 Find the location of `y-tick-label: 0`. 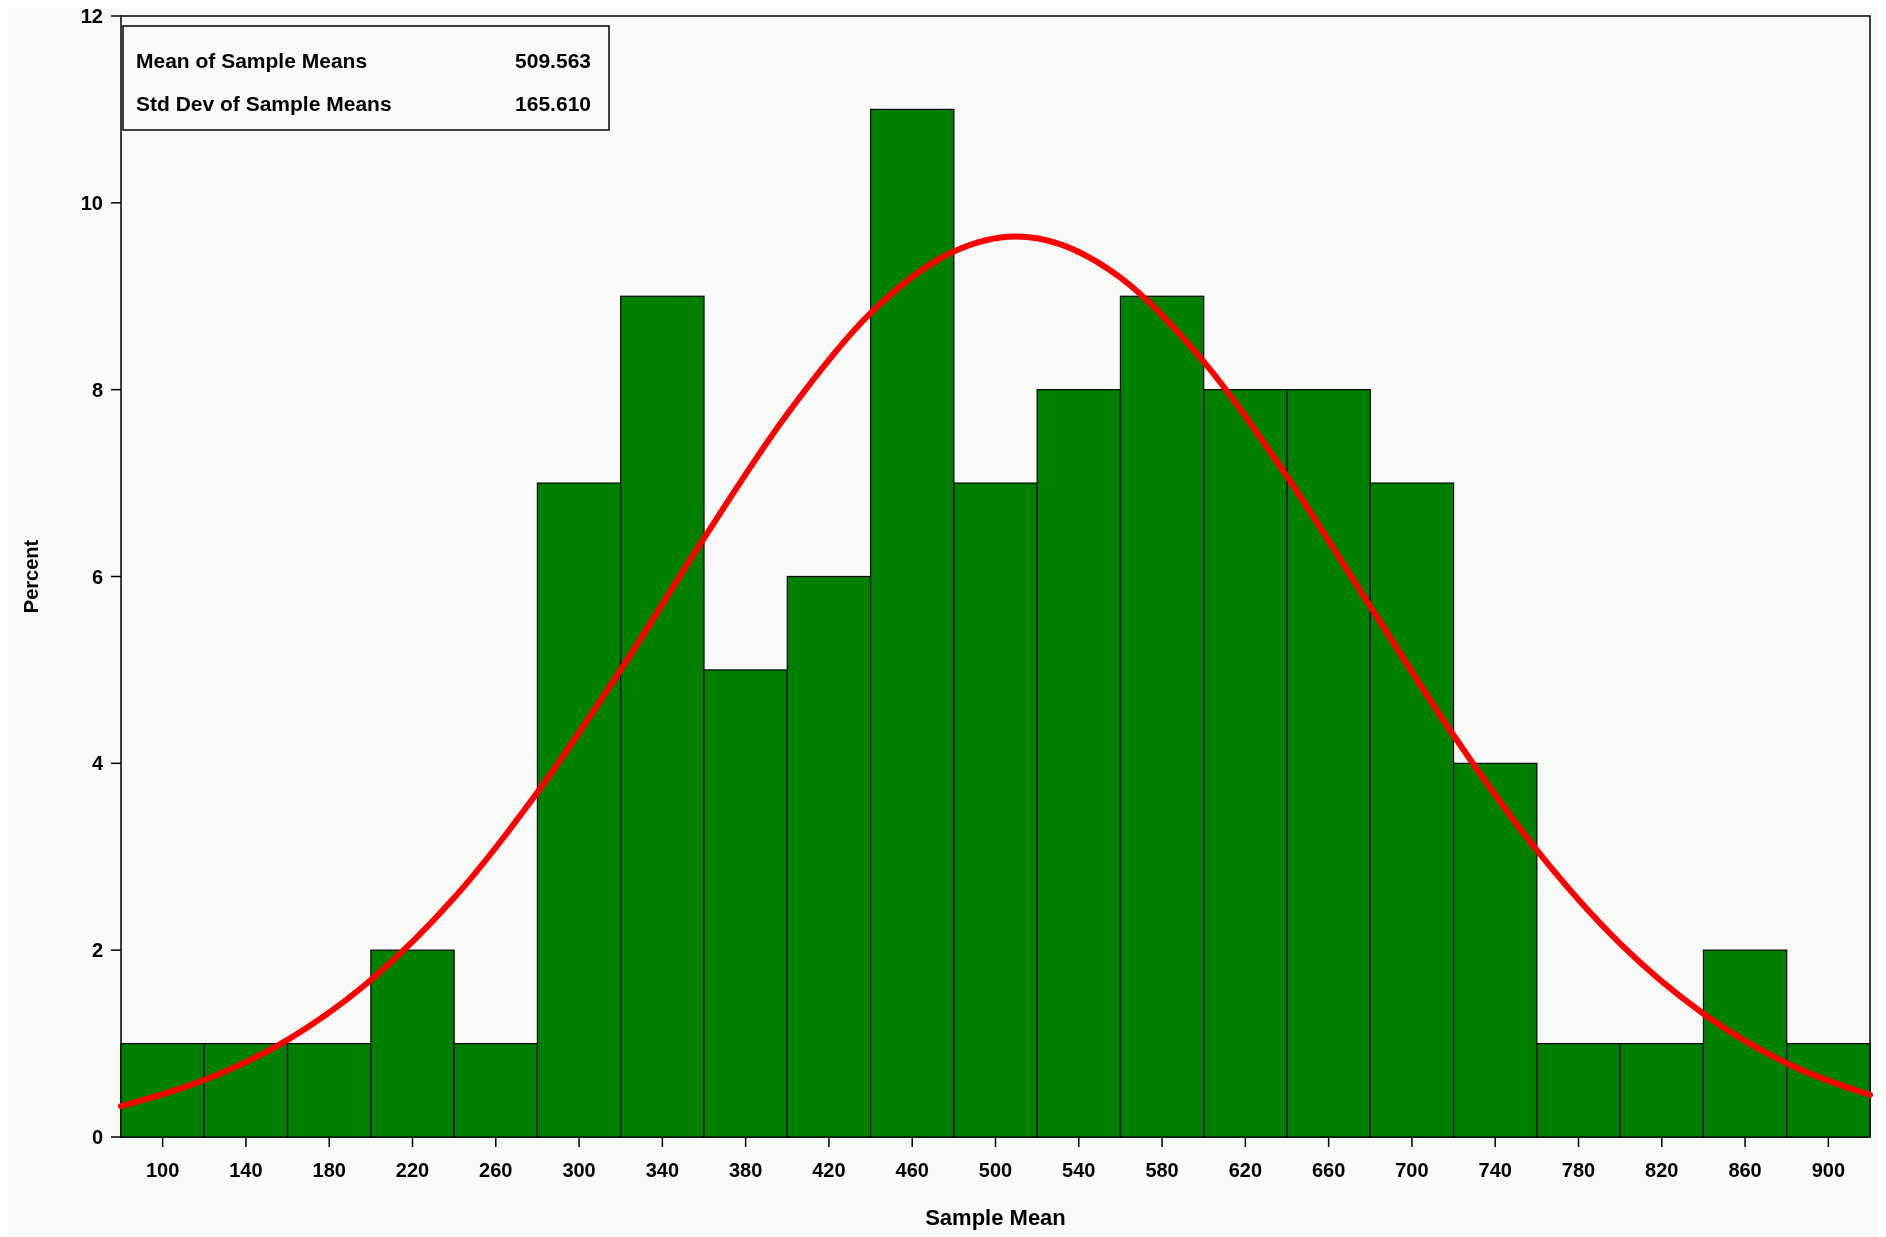

y-tick-label: 0 is located at coordinates (97, 1137).